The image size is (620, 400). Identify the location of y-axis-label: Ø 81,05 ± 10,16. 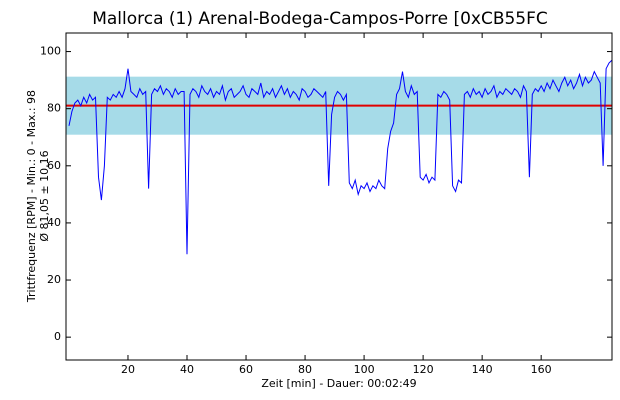
(44, 195).